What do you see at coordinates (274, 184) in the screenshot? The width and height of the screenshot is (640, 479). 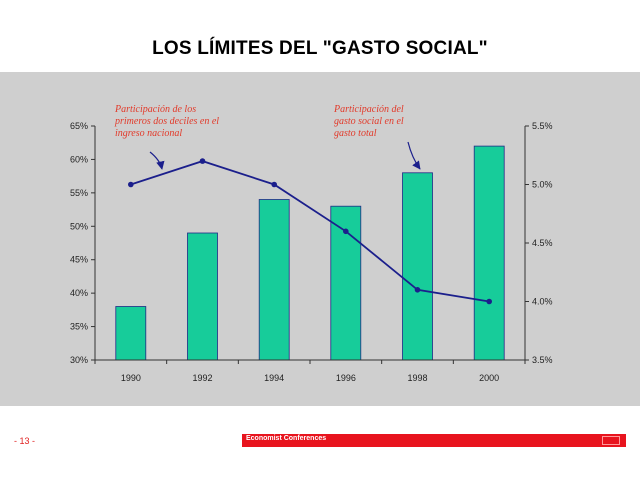 I see `line-point-1994` at bounding box center [274, 184].